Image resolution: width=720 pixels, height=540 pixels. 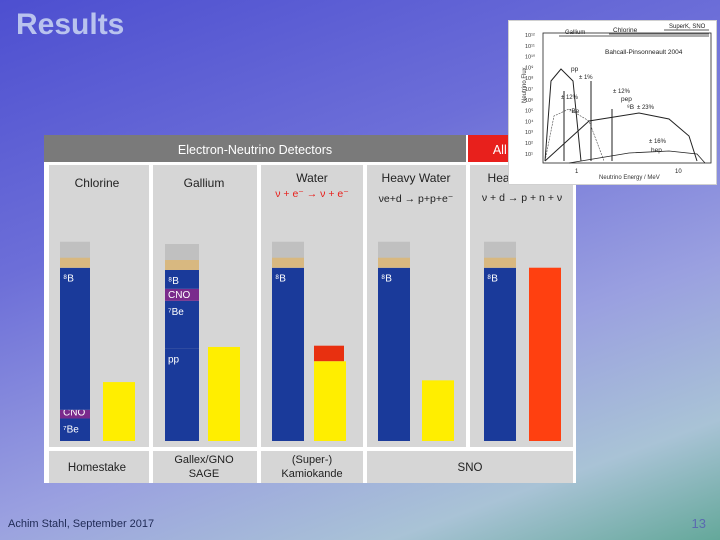 What do you see at coordinates (70, 24) in the screenshot?
I see `slide-title: Results` at bounding box center [70, 24].